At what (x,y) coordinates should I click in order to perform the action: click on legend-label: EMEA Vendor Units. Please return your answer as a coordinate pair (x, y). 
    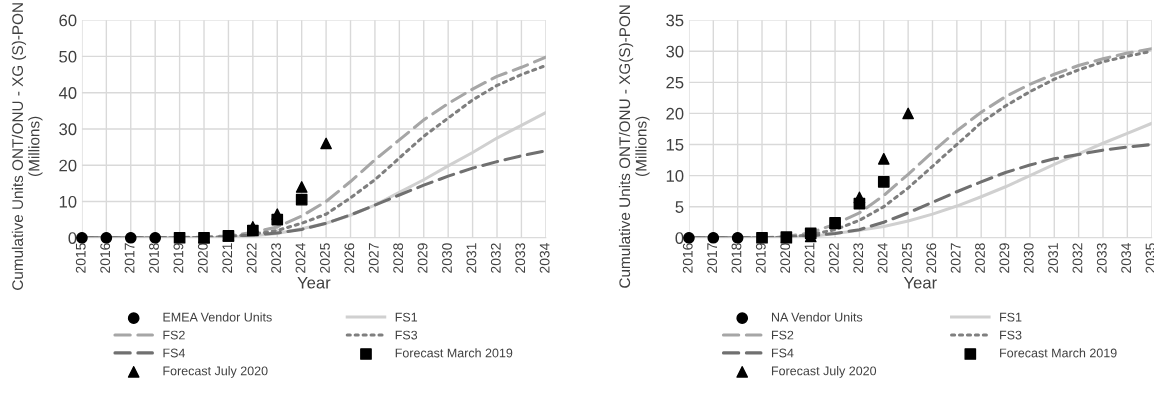
    Looking at the image, I should click on (217, 317).